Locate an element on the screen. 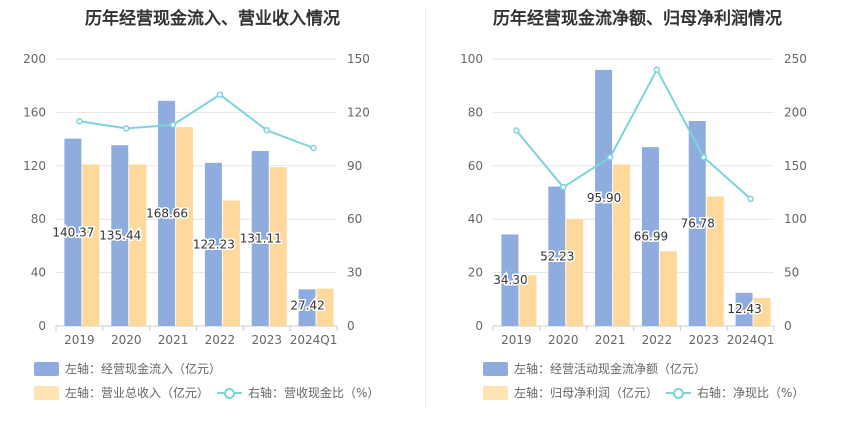 The width and height of the screenshot is (850, 437). y-tick-label-right: 100 is located at coordinates (795, 219).